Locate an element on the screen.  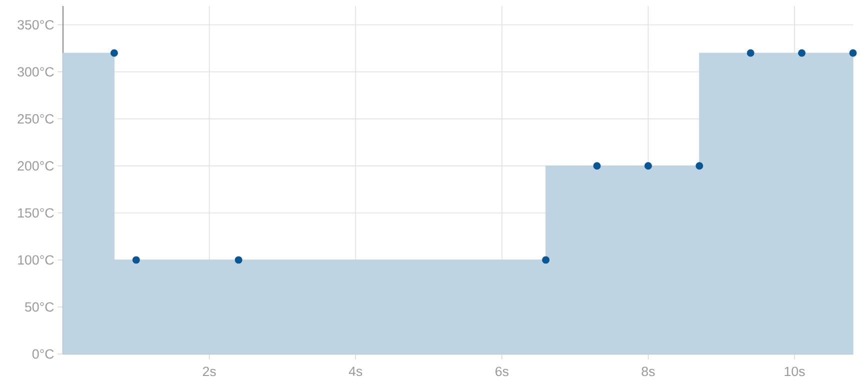
x-tick-label: 10s is located at coordinates (794, 371).